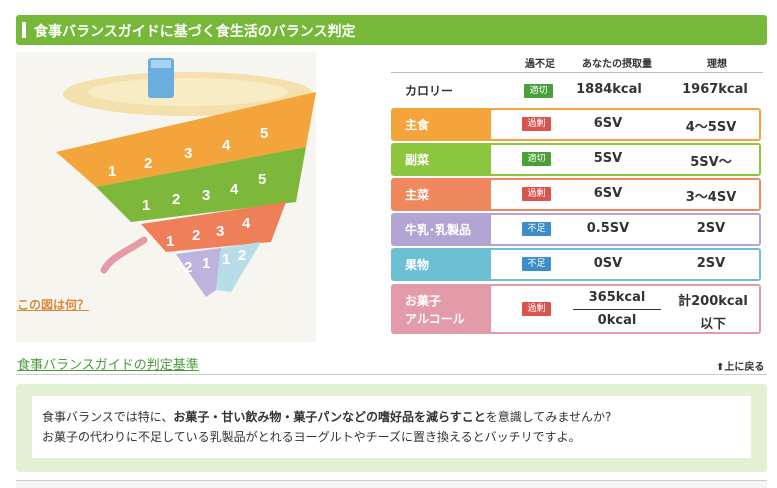  I want to click on header-bar-decoration, so click(24, 30).